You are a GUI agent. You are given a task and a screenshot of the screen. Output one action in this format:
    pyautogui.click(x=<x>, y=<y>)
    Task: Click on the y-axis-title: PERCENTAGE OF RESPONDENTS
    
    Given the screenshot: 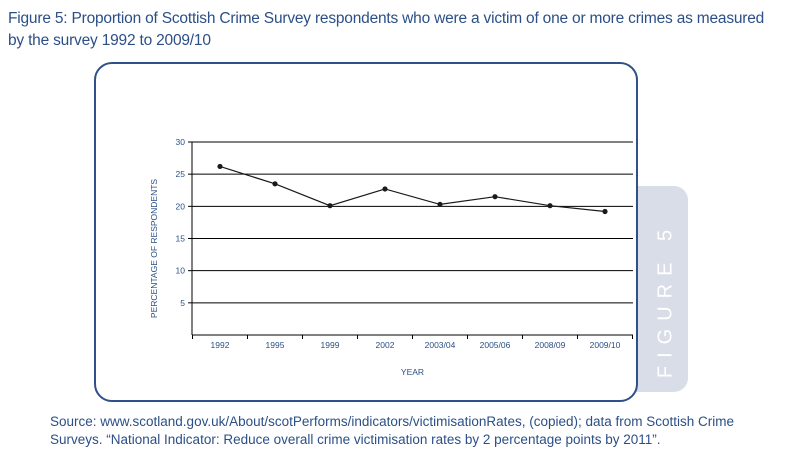 What is the action you would take?
    pyautogui.click(x=154, y=248)
    